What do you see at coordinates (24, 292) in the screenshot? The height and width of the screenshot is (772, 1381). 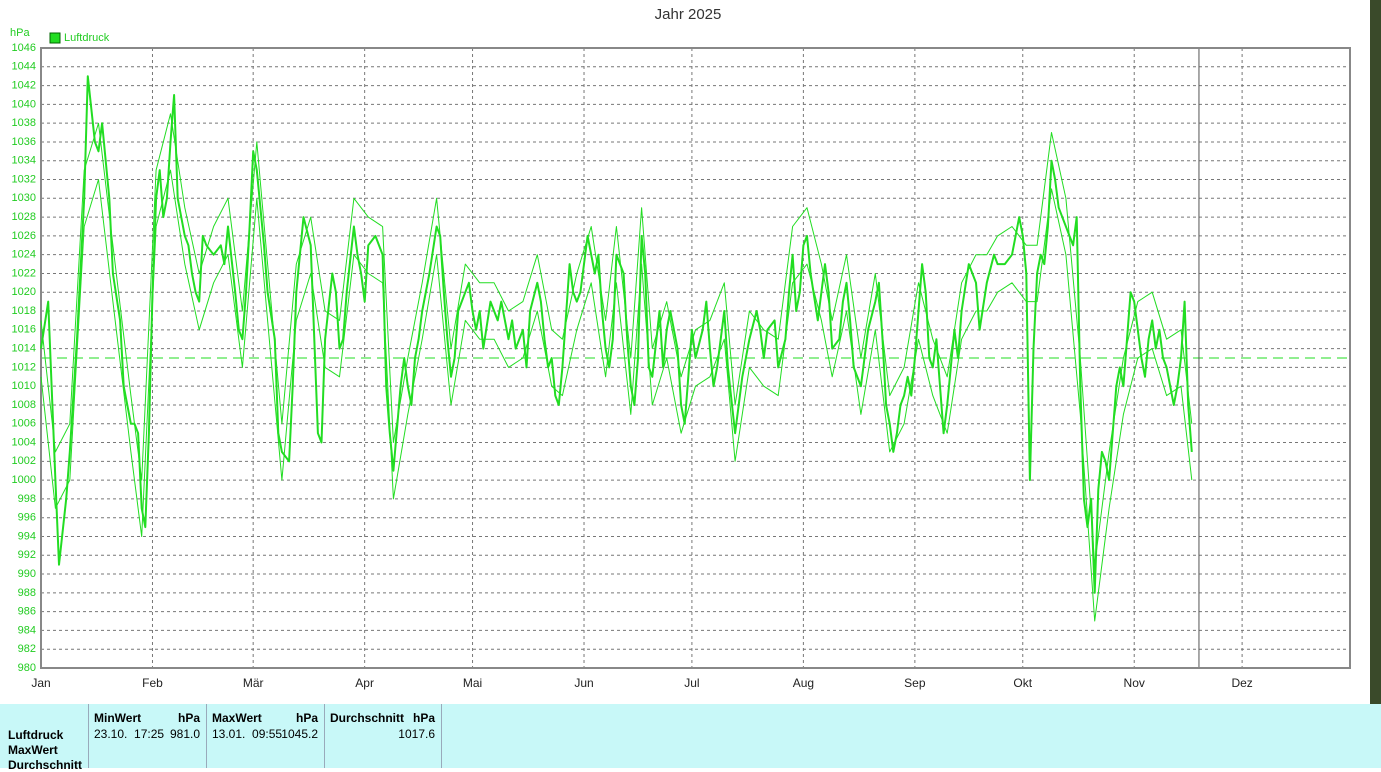 I see `y-tick-label: 1020` at bounding box center [24, 292].